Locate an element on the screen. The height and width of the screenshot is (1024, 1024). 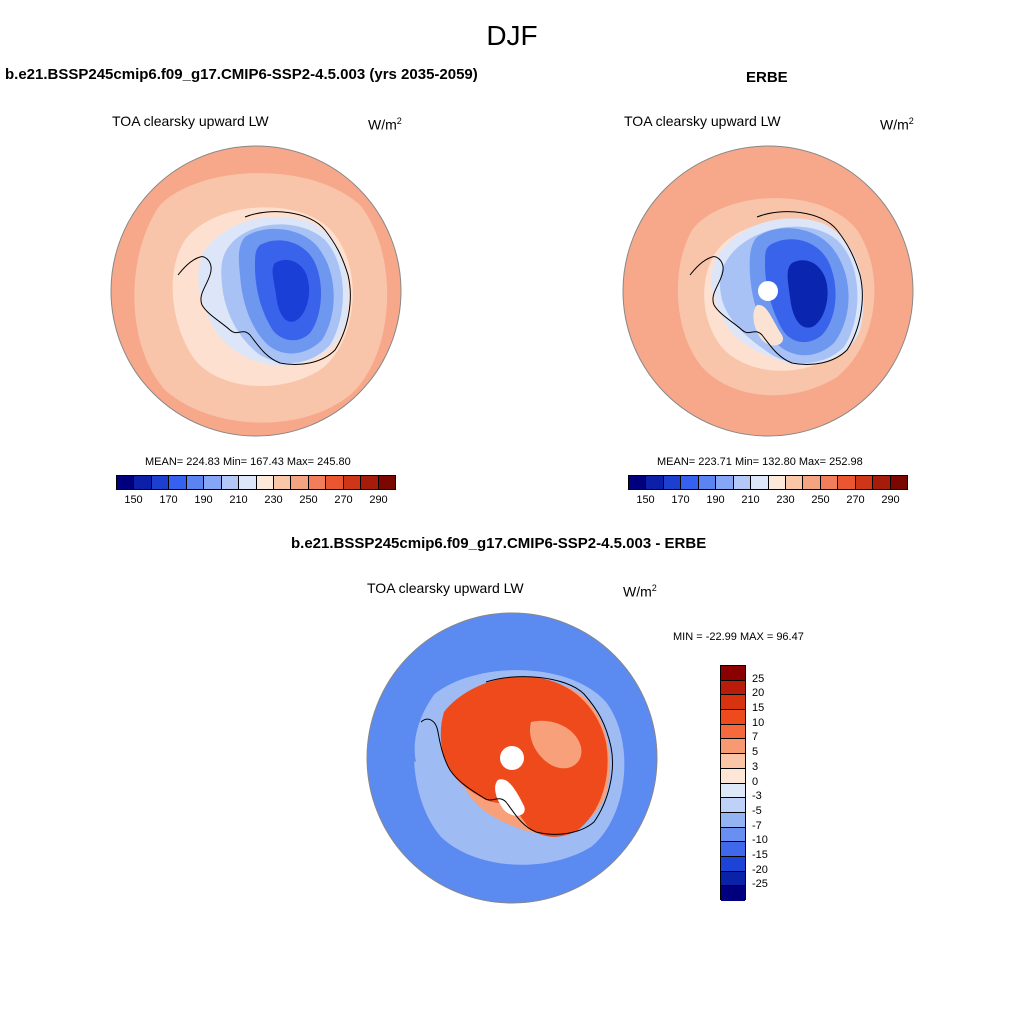
panel-2-colorbar: 150 170 190 210 230 250 270 290 is located at coordinates (768, 490).